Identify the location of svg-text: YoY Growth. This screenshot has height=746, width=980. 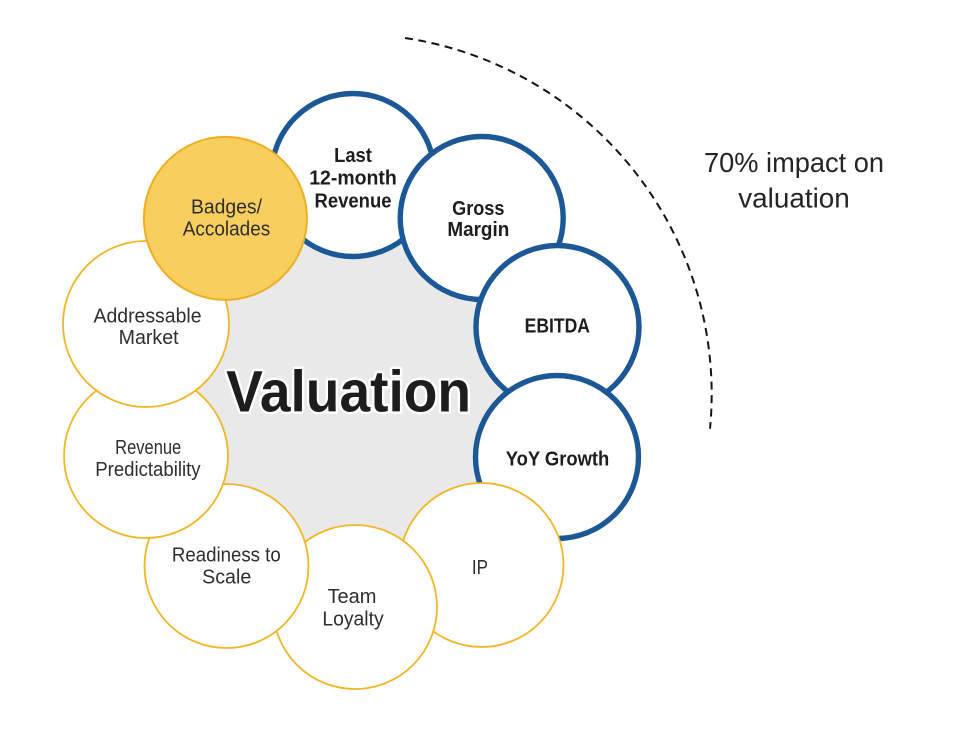
(558, 460).